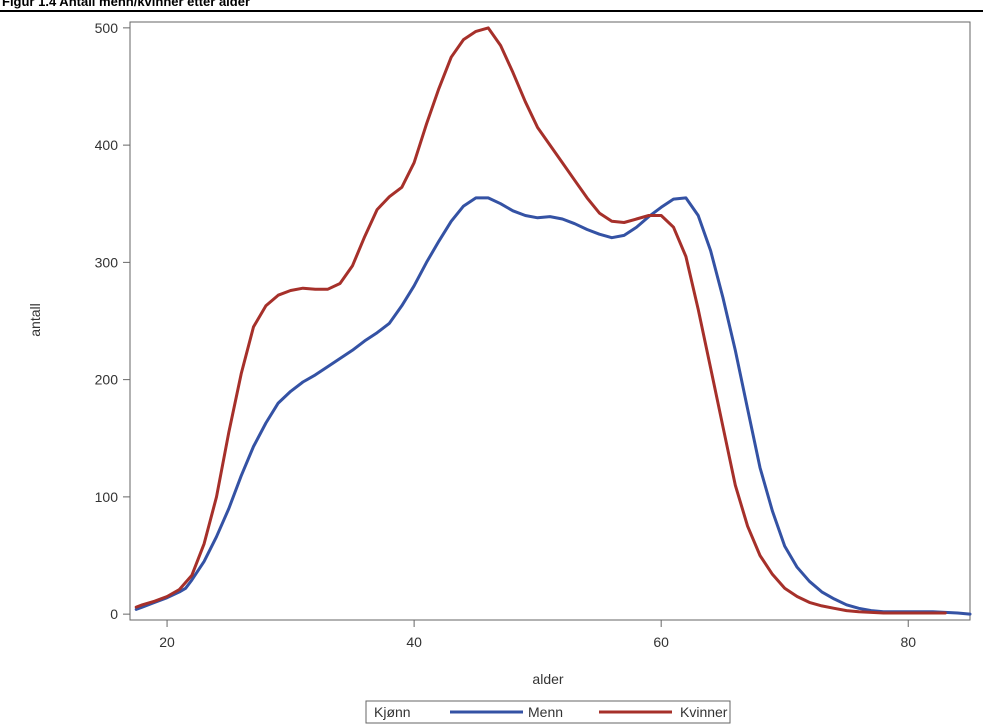  I want to click on y-axis: 0 100 200 300 400 500, so click(112, 321).